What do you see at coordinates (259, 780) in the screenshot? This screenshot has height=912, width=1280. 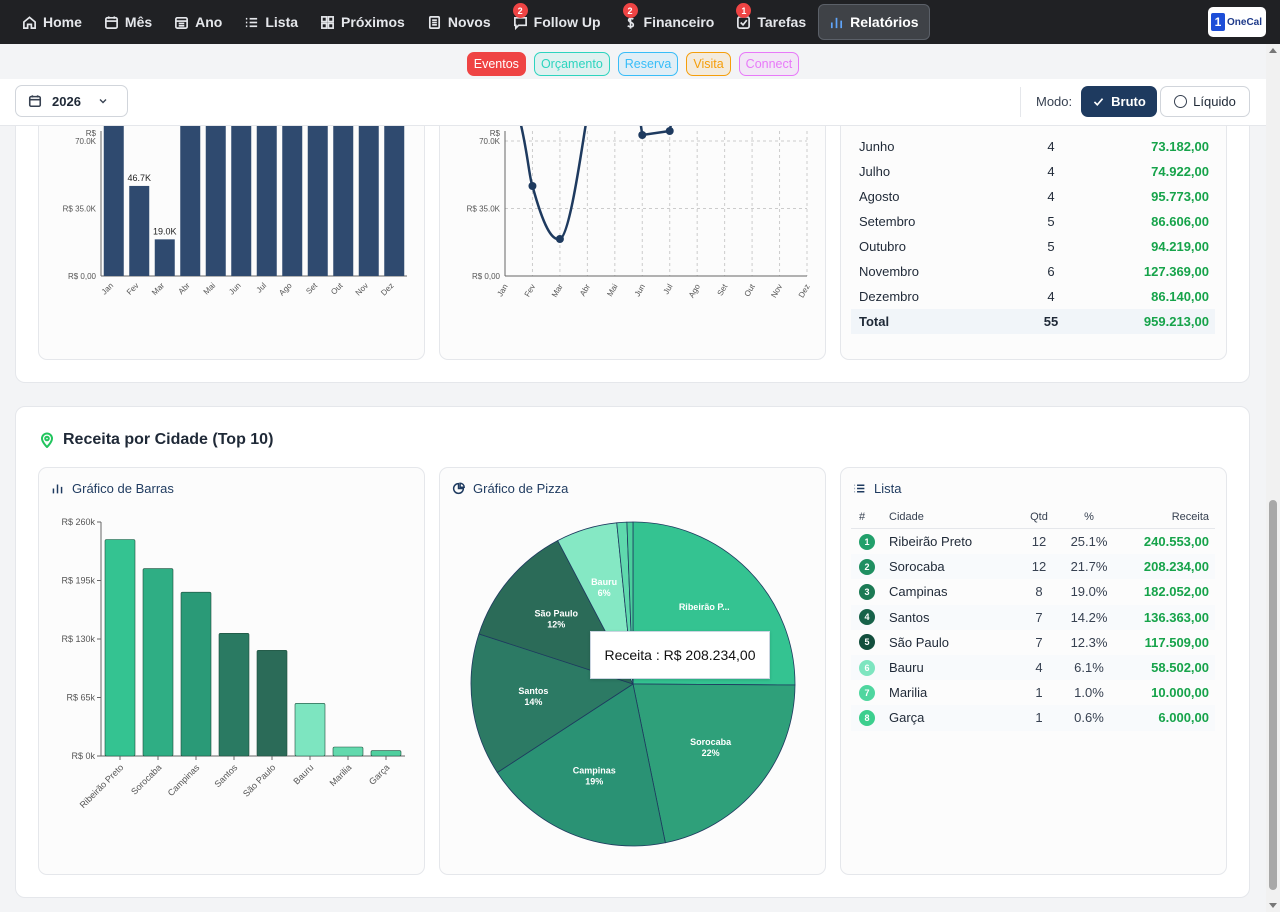 I see `x-tick-label: São Paulo` at bounding box center [259, 780].